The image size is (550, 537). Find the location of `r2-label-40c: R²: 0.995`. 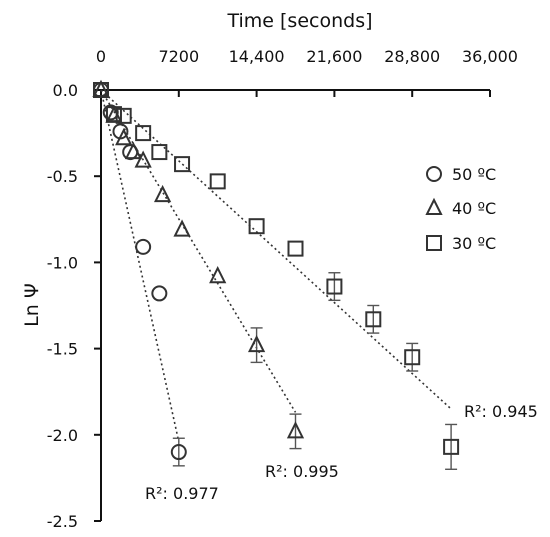

r2-label-40c: R²: 0.995 is located at coordinates (302, 471).